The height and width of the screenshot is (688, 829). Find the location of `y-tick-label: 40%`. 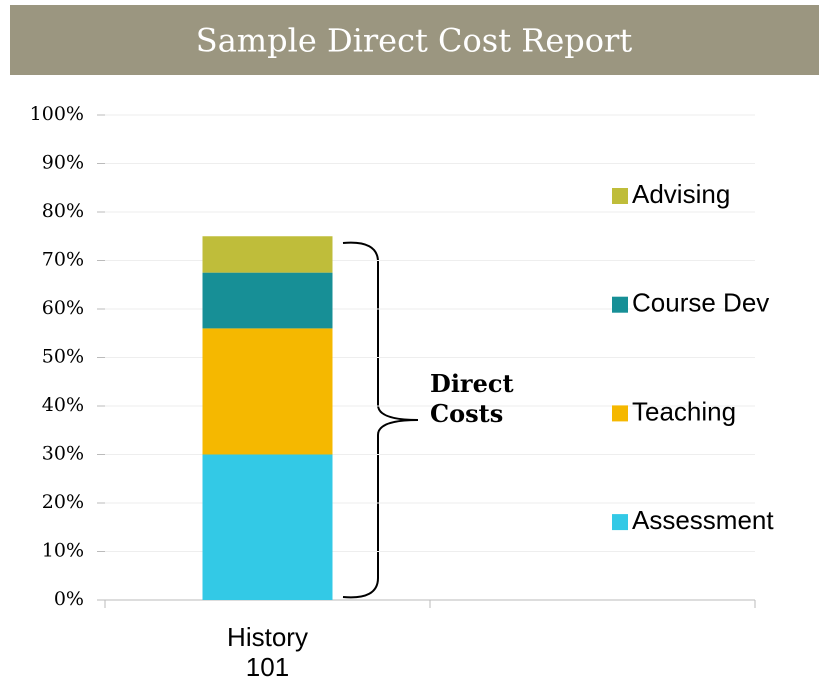

y-tick-label: 40% is located at coordinates (63, 405).